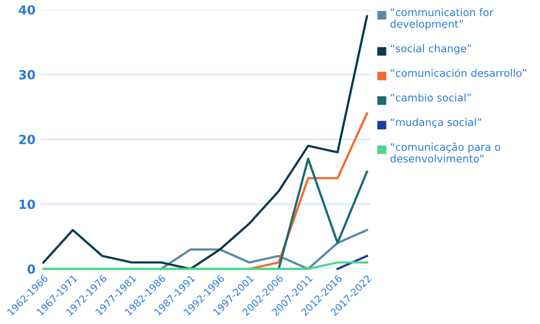 This screenshot has width=540, height=324. What do you see at coordinates (27, 10) in the screenshot?
I see `y-tick-label: 40` at bounding box center [27, 10].